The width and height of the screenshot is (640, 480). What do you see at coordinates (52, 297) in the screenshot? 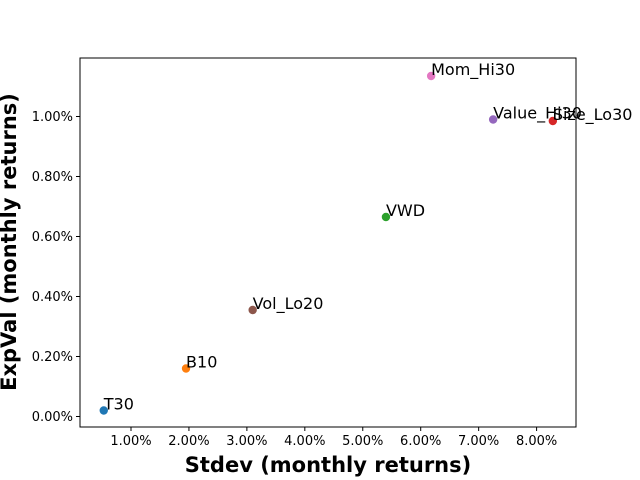
I see `y-tick-label: 0.40%` at bounding box center [52, 297].